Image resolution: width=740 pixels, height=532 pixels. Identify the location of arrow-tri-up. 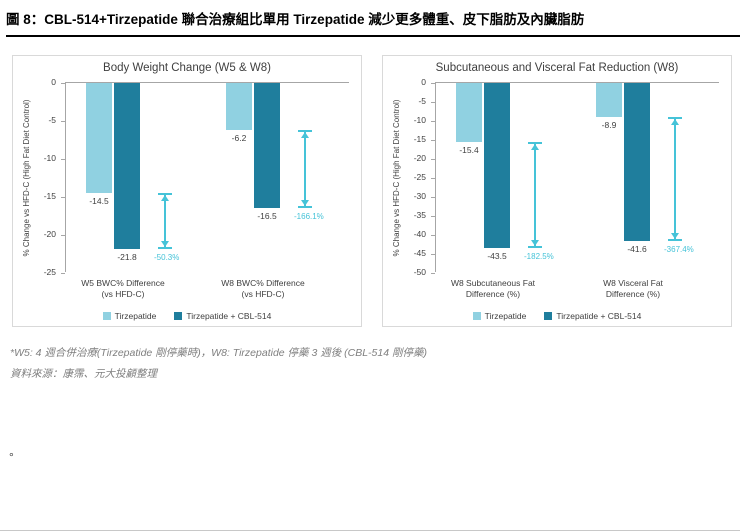
(305, 135).